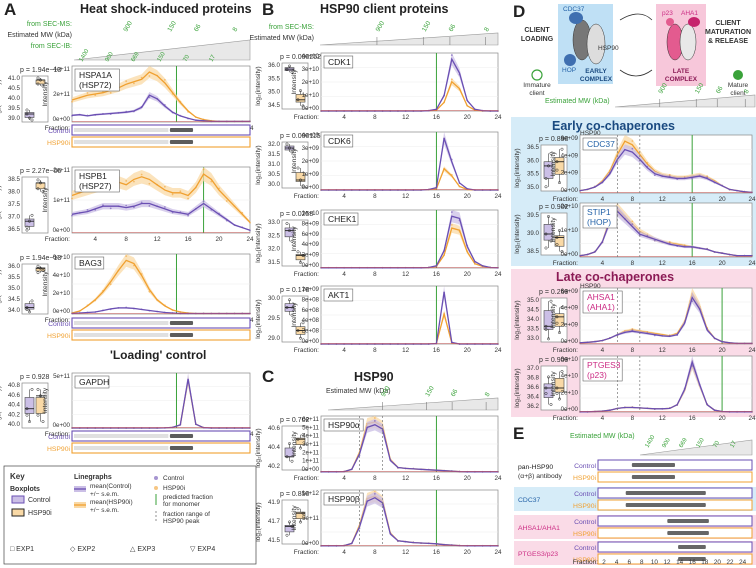 The width and height of the screenshot is (756, 568). What do you see at coordinates (186, 514) in the screenshot?
I see `legend-fraction-range: fraction range of` at bounding box center [186, 514].